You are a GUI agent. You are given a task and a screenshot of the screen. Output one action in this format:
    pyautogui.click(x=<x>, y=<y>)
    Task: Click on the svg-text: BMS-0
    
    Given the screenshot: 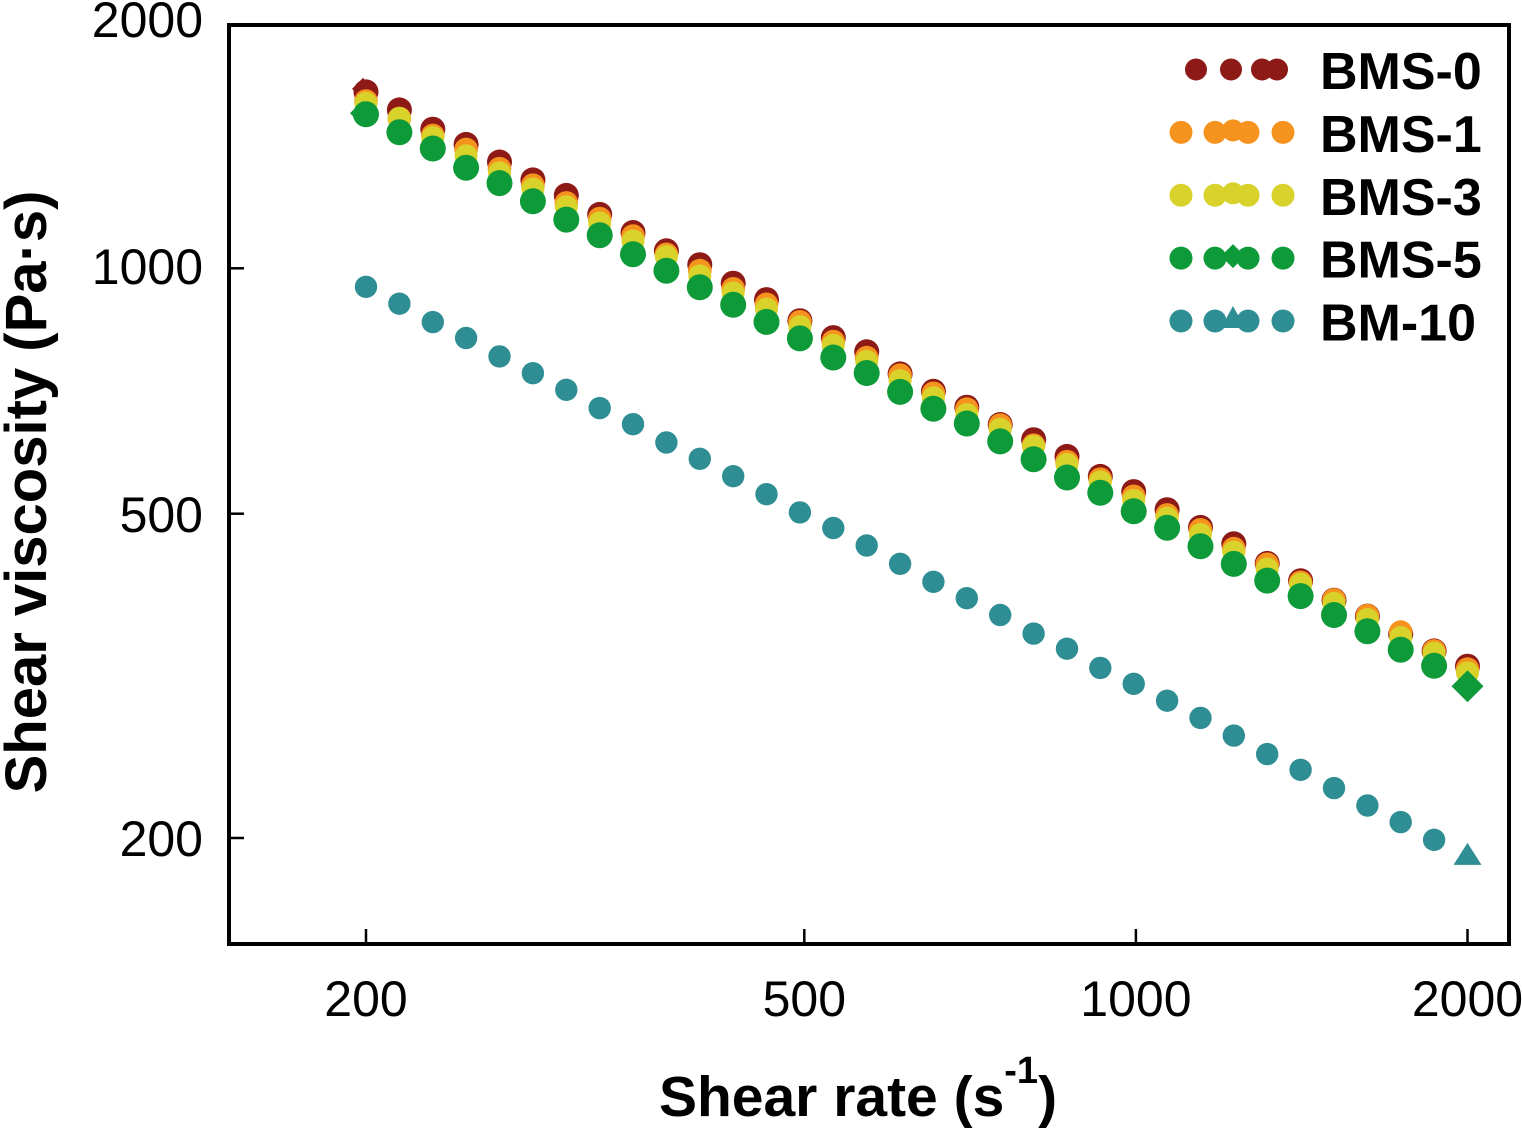 What is the action you would take?
    pyautogui.click(x=1401, y=72)
    